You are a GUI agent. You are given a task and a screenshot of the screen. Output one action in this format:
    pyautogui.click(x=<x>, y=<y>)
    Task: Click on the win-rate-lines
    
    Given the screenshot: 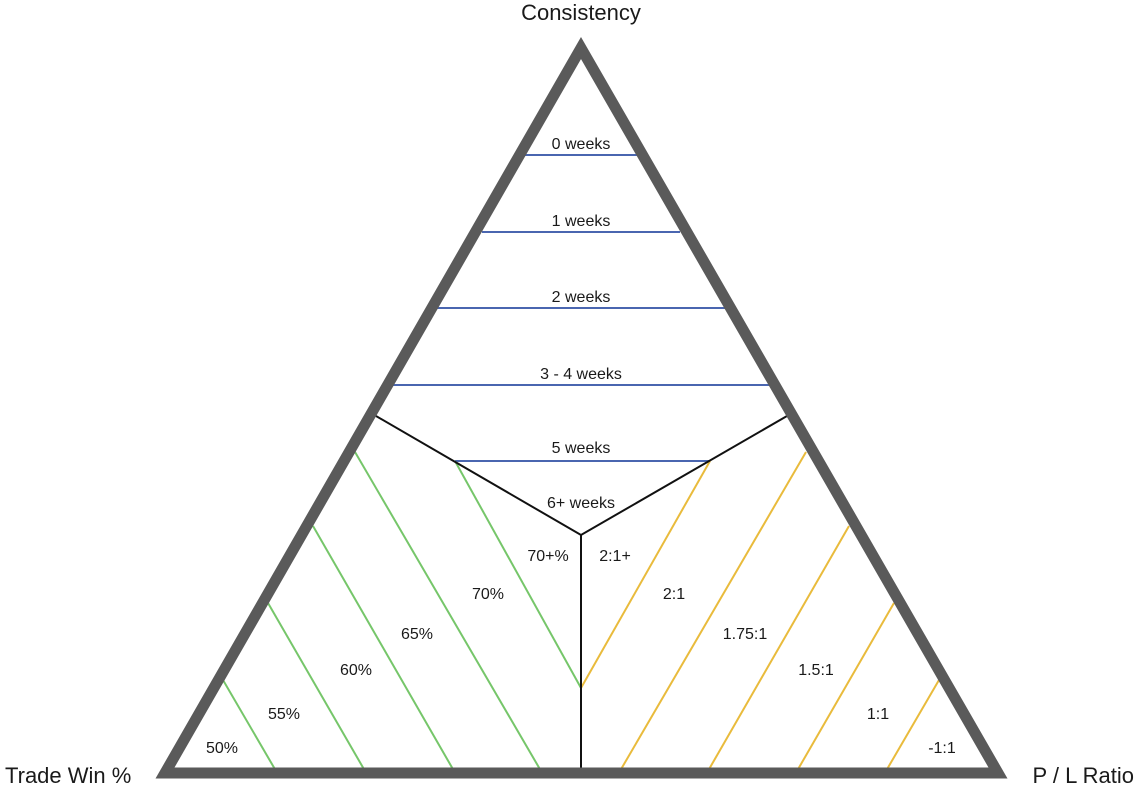 What is the action you would take?
    pyautogui.click(x=402, y=611)
    